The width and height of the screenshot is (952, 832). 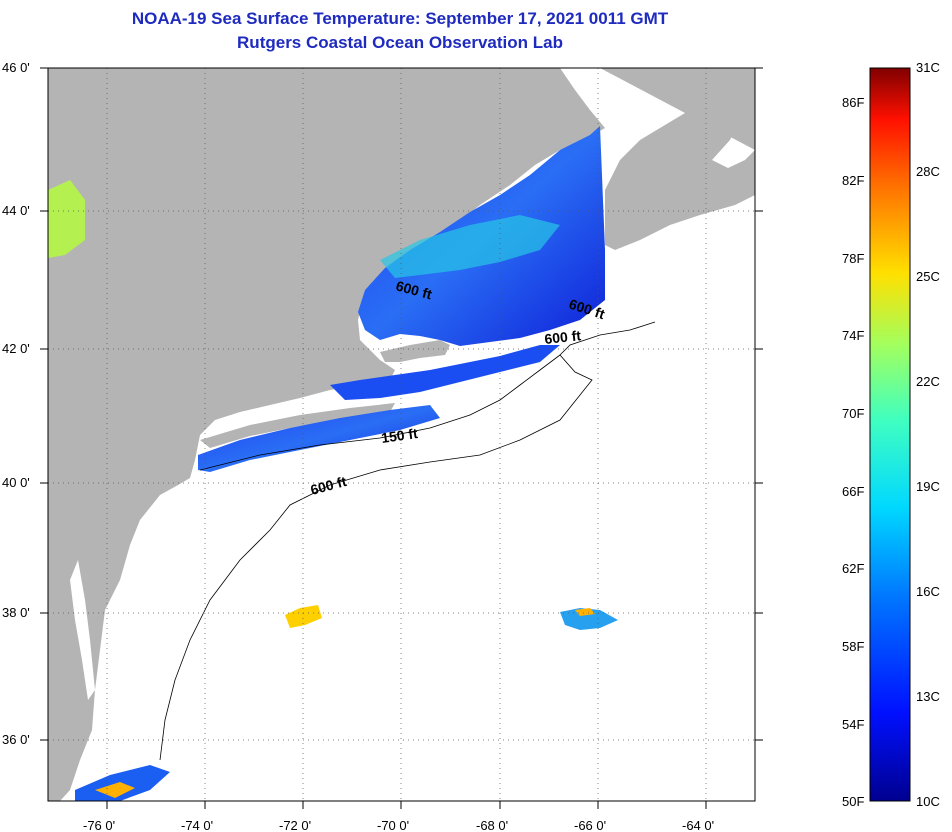 I want to click on cb-c-25: 25C, so click(x=928, y=276).